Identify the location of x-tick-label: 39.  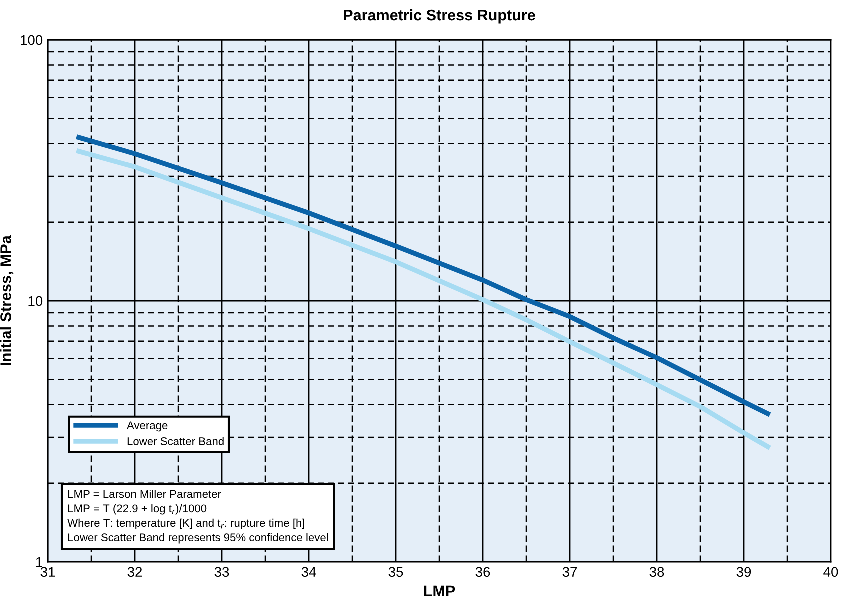
(744, 572).